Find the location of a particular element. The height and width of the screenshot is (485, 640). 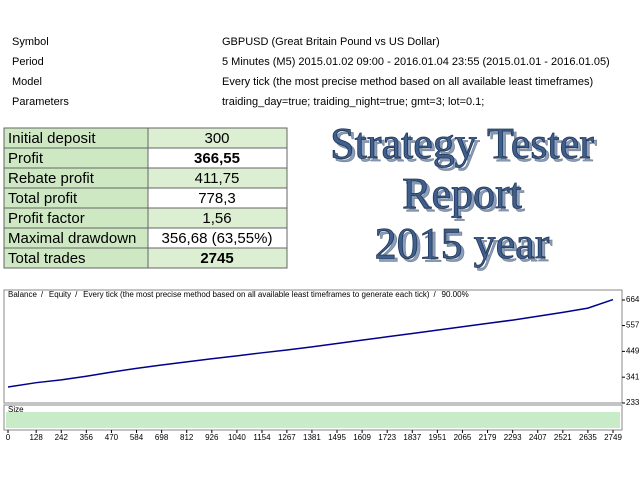

row-label: Maximal drawdown is located at coordinates (72, 238).